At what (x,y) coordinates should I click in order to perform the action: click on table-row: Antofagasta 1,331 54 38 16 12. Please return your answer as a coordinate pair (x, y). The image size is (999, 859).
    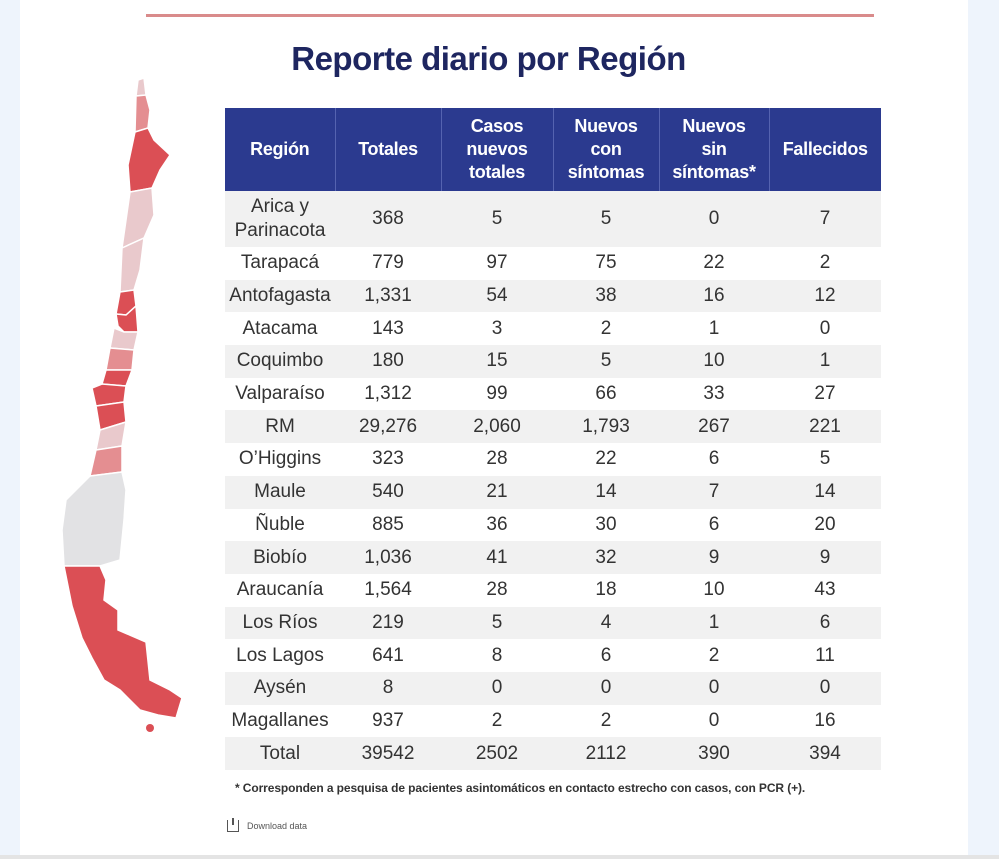
    Looking at the image, I should click on (553, 296).